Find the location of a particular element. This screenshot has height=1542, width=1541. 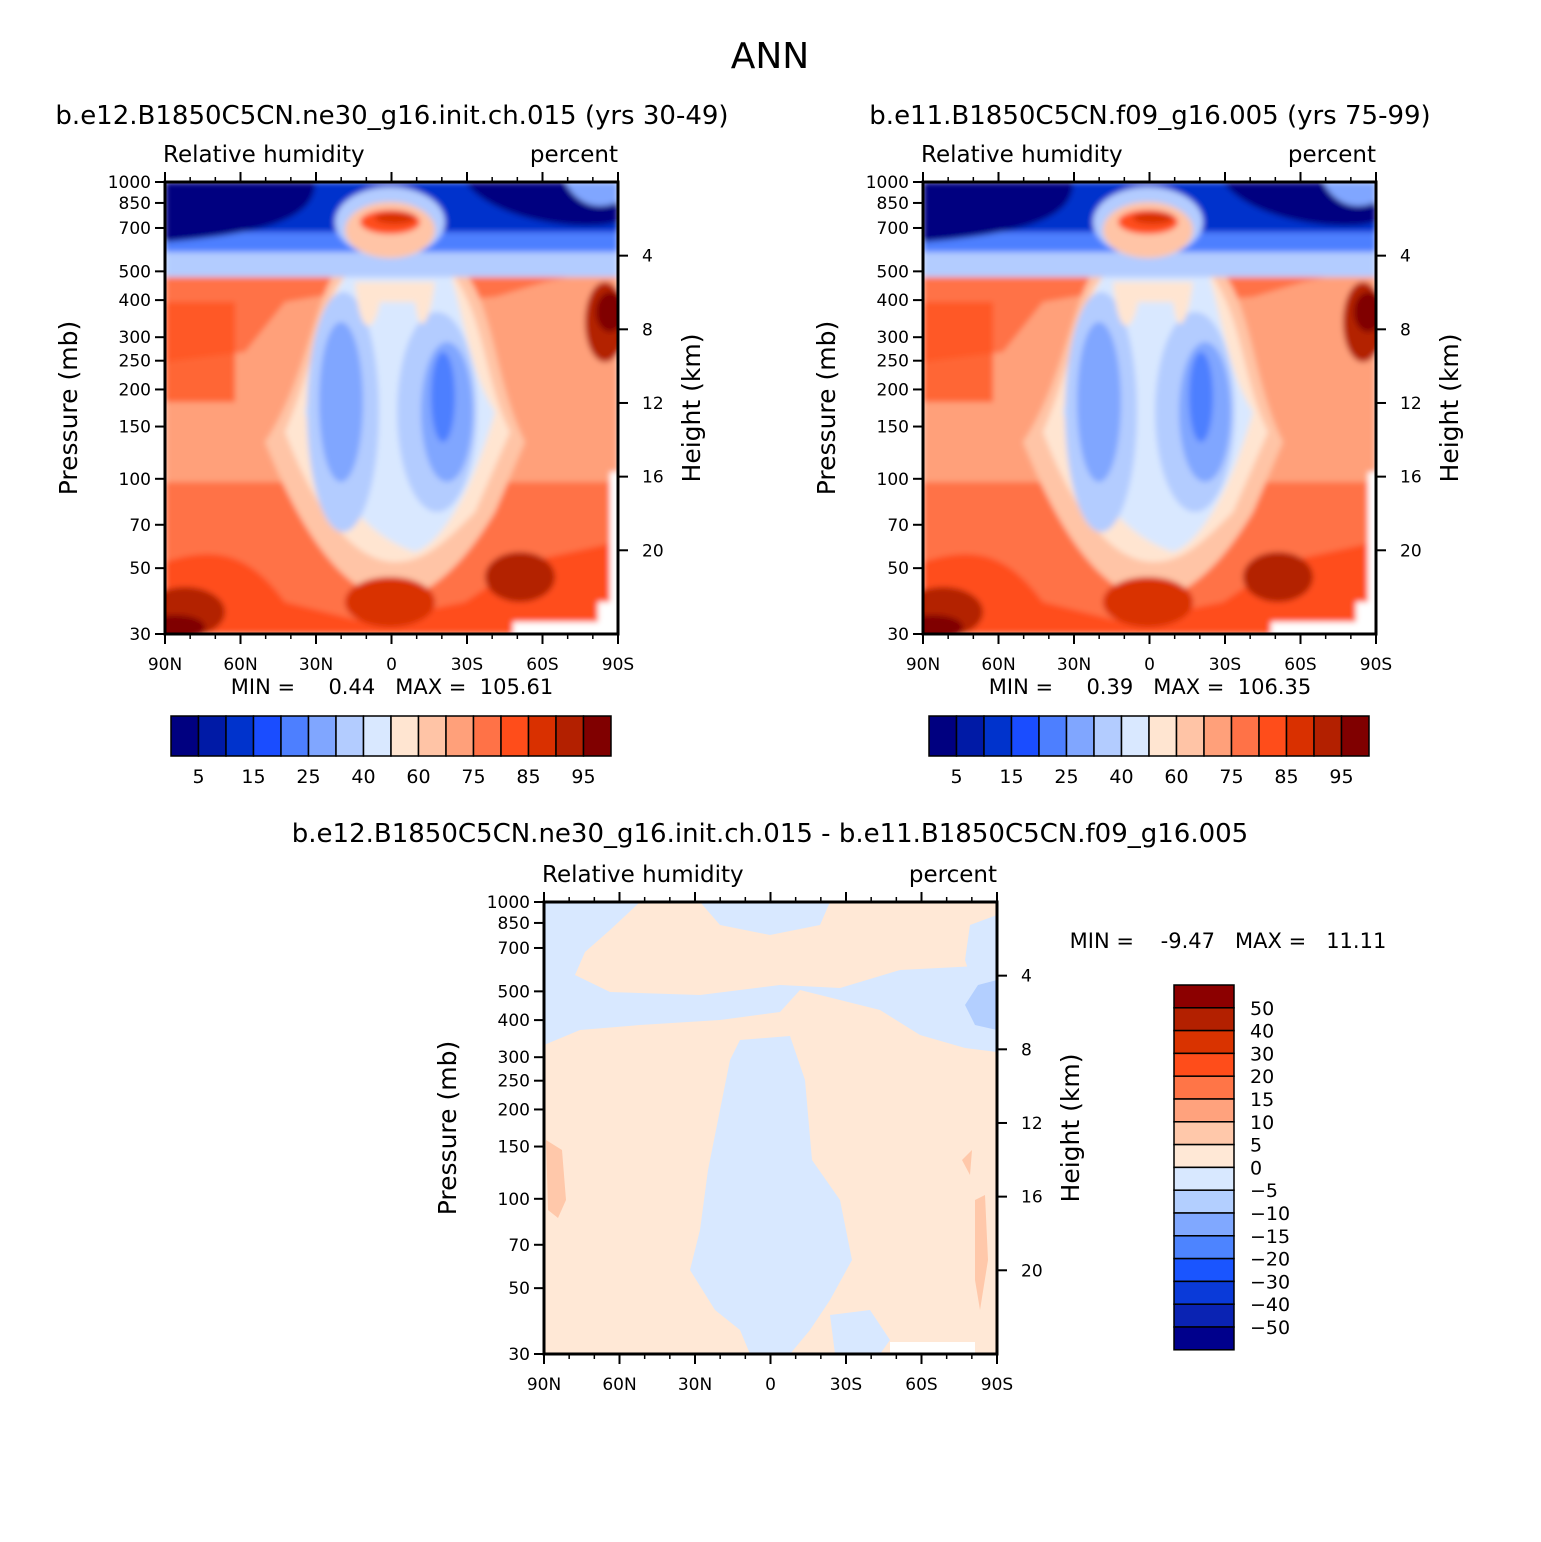

panel-3-left-label: Relative humidity is located at coordinates (643, 875).